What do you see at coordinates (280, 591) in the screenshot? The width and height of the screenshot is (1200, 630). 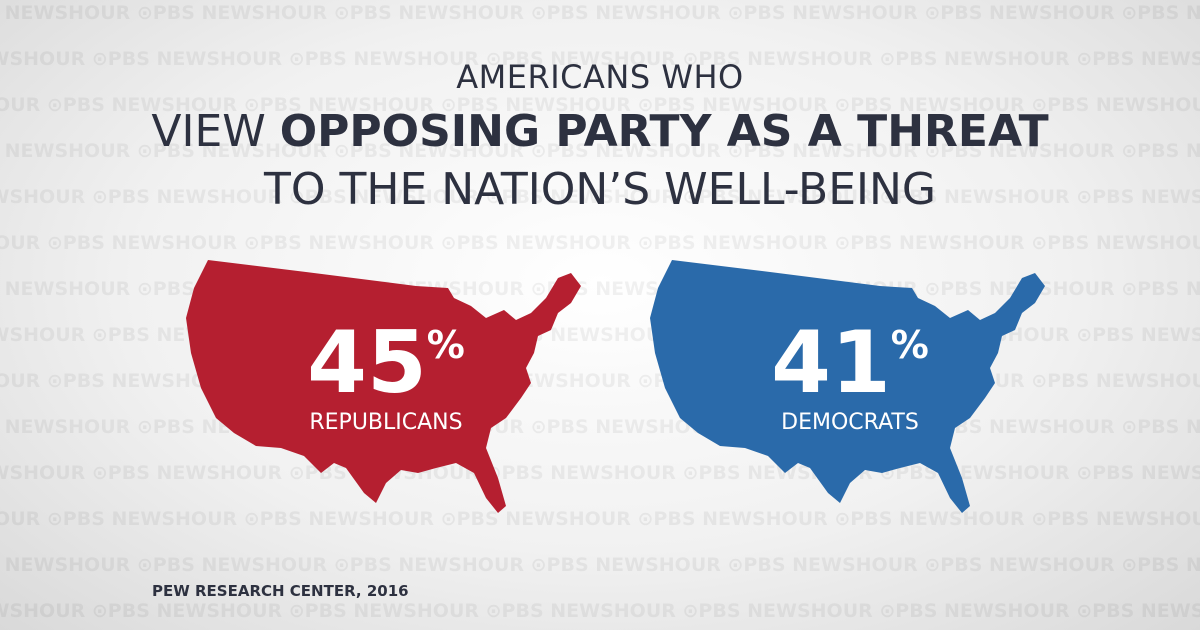 I see `source-credit: PEW RESEARCH CENTER, 2016` at bounding box center [280, 591].